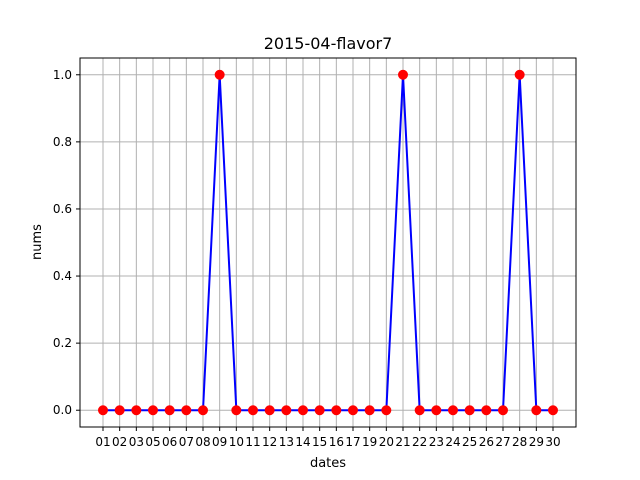 The width and height of the screenshot is (640, 480). I want to click on x-tick-label: 29, so click(536, 442).